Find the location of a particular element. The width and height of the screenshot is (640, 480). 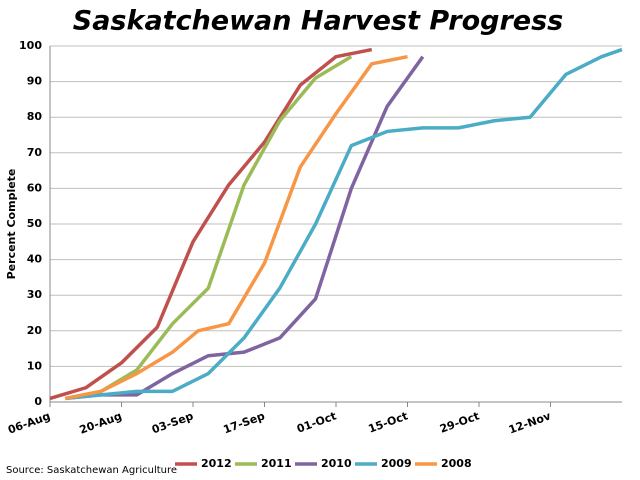

x-tick-label: 20-Aug is located at coordinates (101, 422).